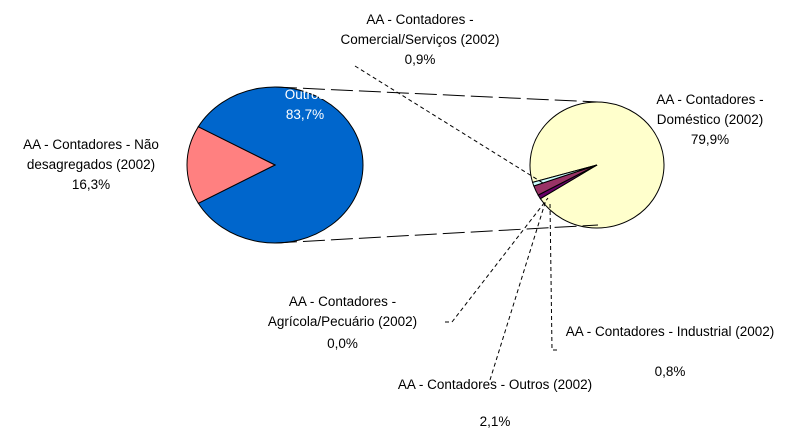 The image size is (791, 430). I want to click on value-label: 0,0%, so click(342, 343).